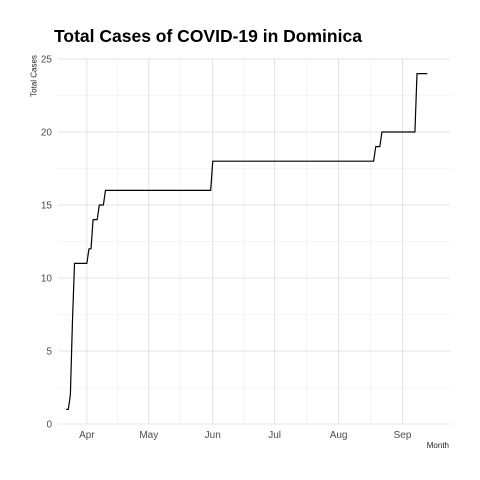 The width and height of the screenshot is (480, 480). Describe the element at coordinates (47, 279) in the screenshot. I see `y-tick-label: 10` at that location.